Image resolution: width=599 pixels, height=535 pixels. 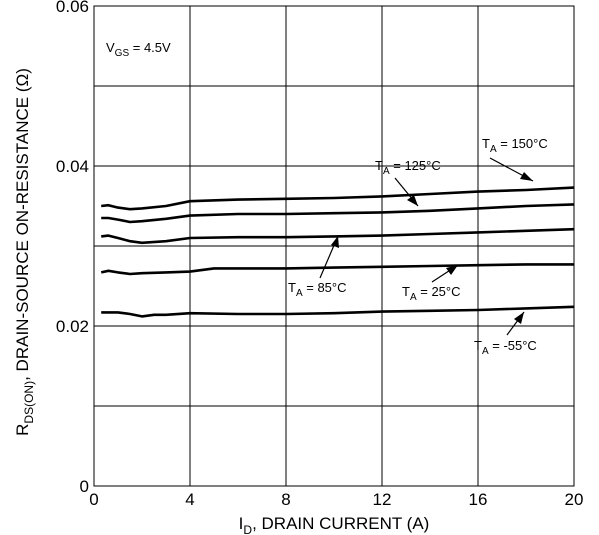 What do you see at coordinates (72, 326) in the screenshot?
I see `y-tick-label: 0.02` at bounding box center [72, 326].